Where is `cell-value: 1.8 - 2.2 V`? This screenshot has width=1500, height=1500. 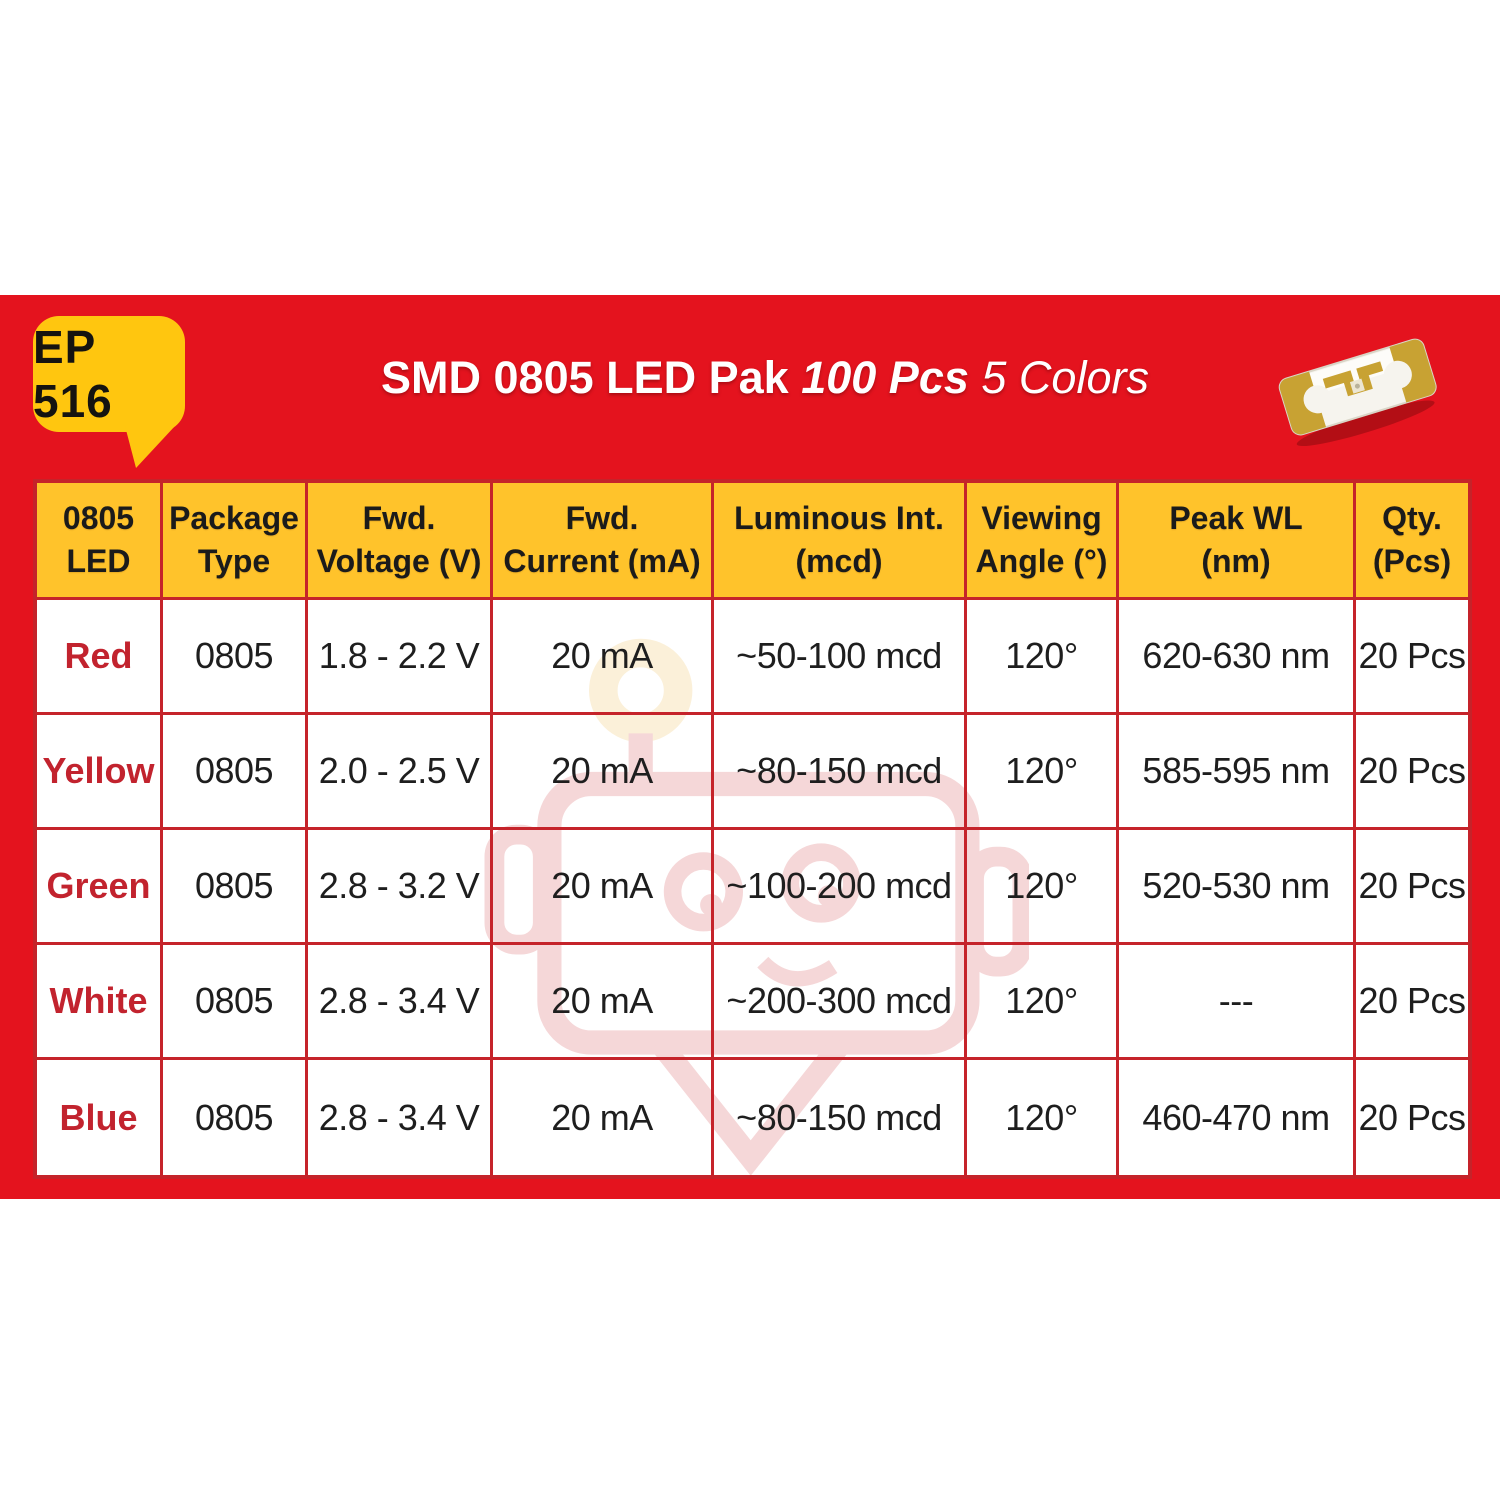
cell-value: 1.8 - 2.2 V is located at coordinates (399, 655).